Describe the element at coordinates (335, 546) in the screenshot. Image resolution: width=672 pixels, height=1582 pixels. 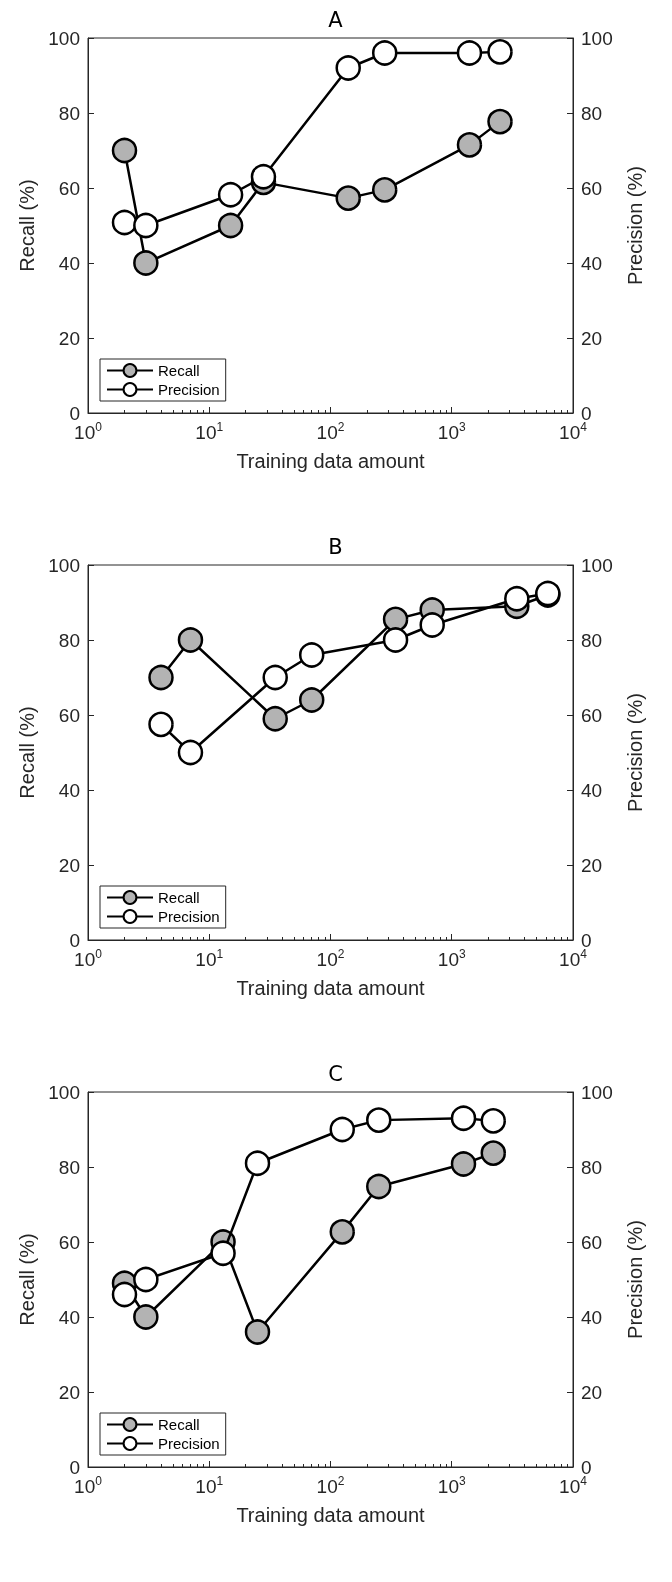
I see `chart-title: B` at that location.